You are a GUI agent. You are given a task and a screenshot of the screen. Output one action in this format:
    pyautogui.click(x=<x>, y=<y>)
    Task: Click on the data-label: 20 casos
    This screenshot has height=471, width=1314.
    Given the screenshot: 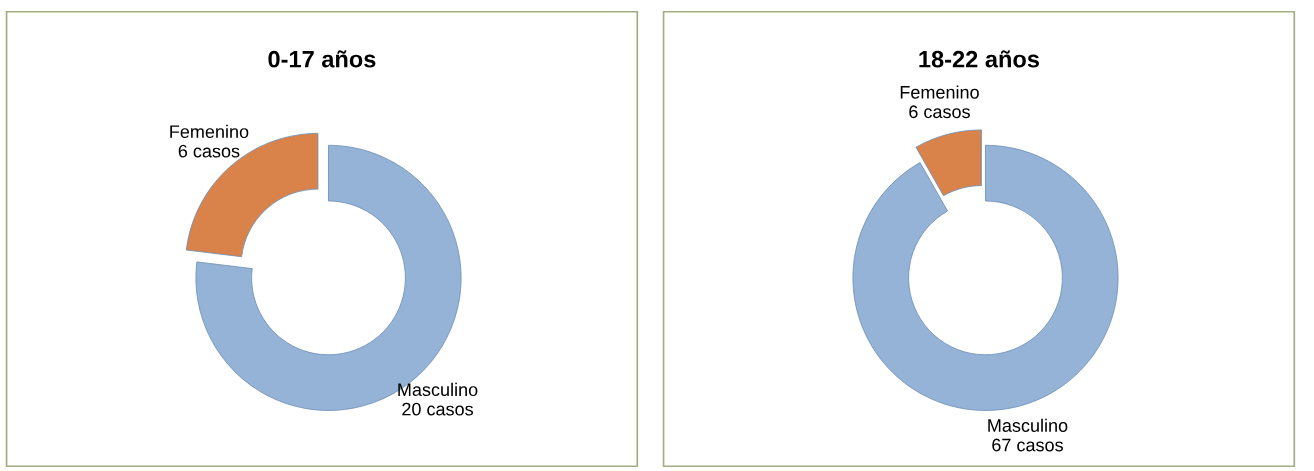 What is the action you would take?
    pyautogui.click(x=437, y=409)
    